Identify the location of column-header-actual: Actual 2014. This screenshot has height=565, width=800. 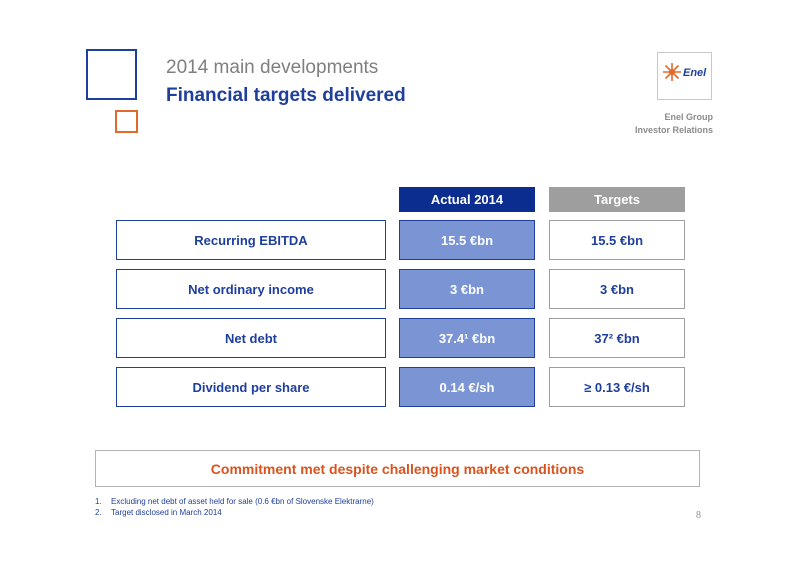
(467, 199).